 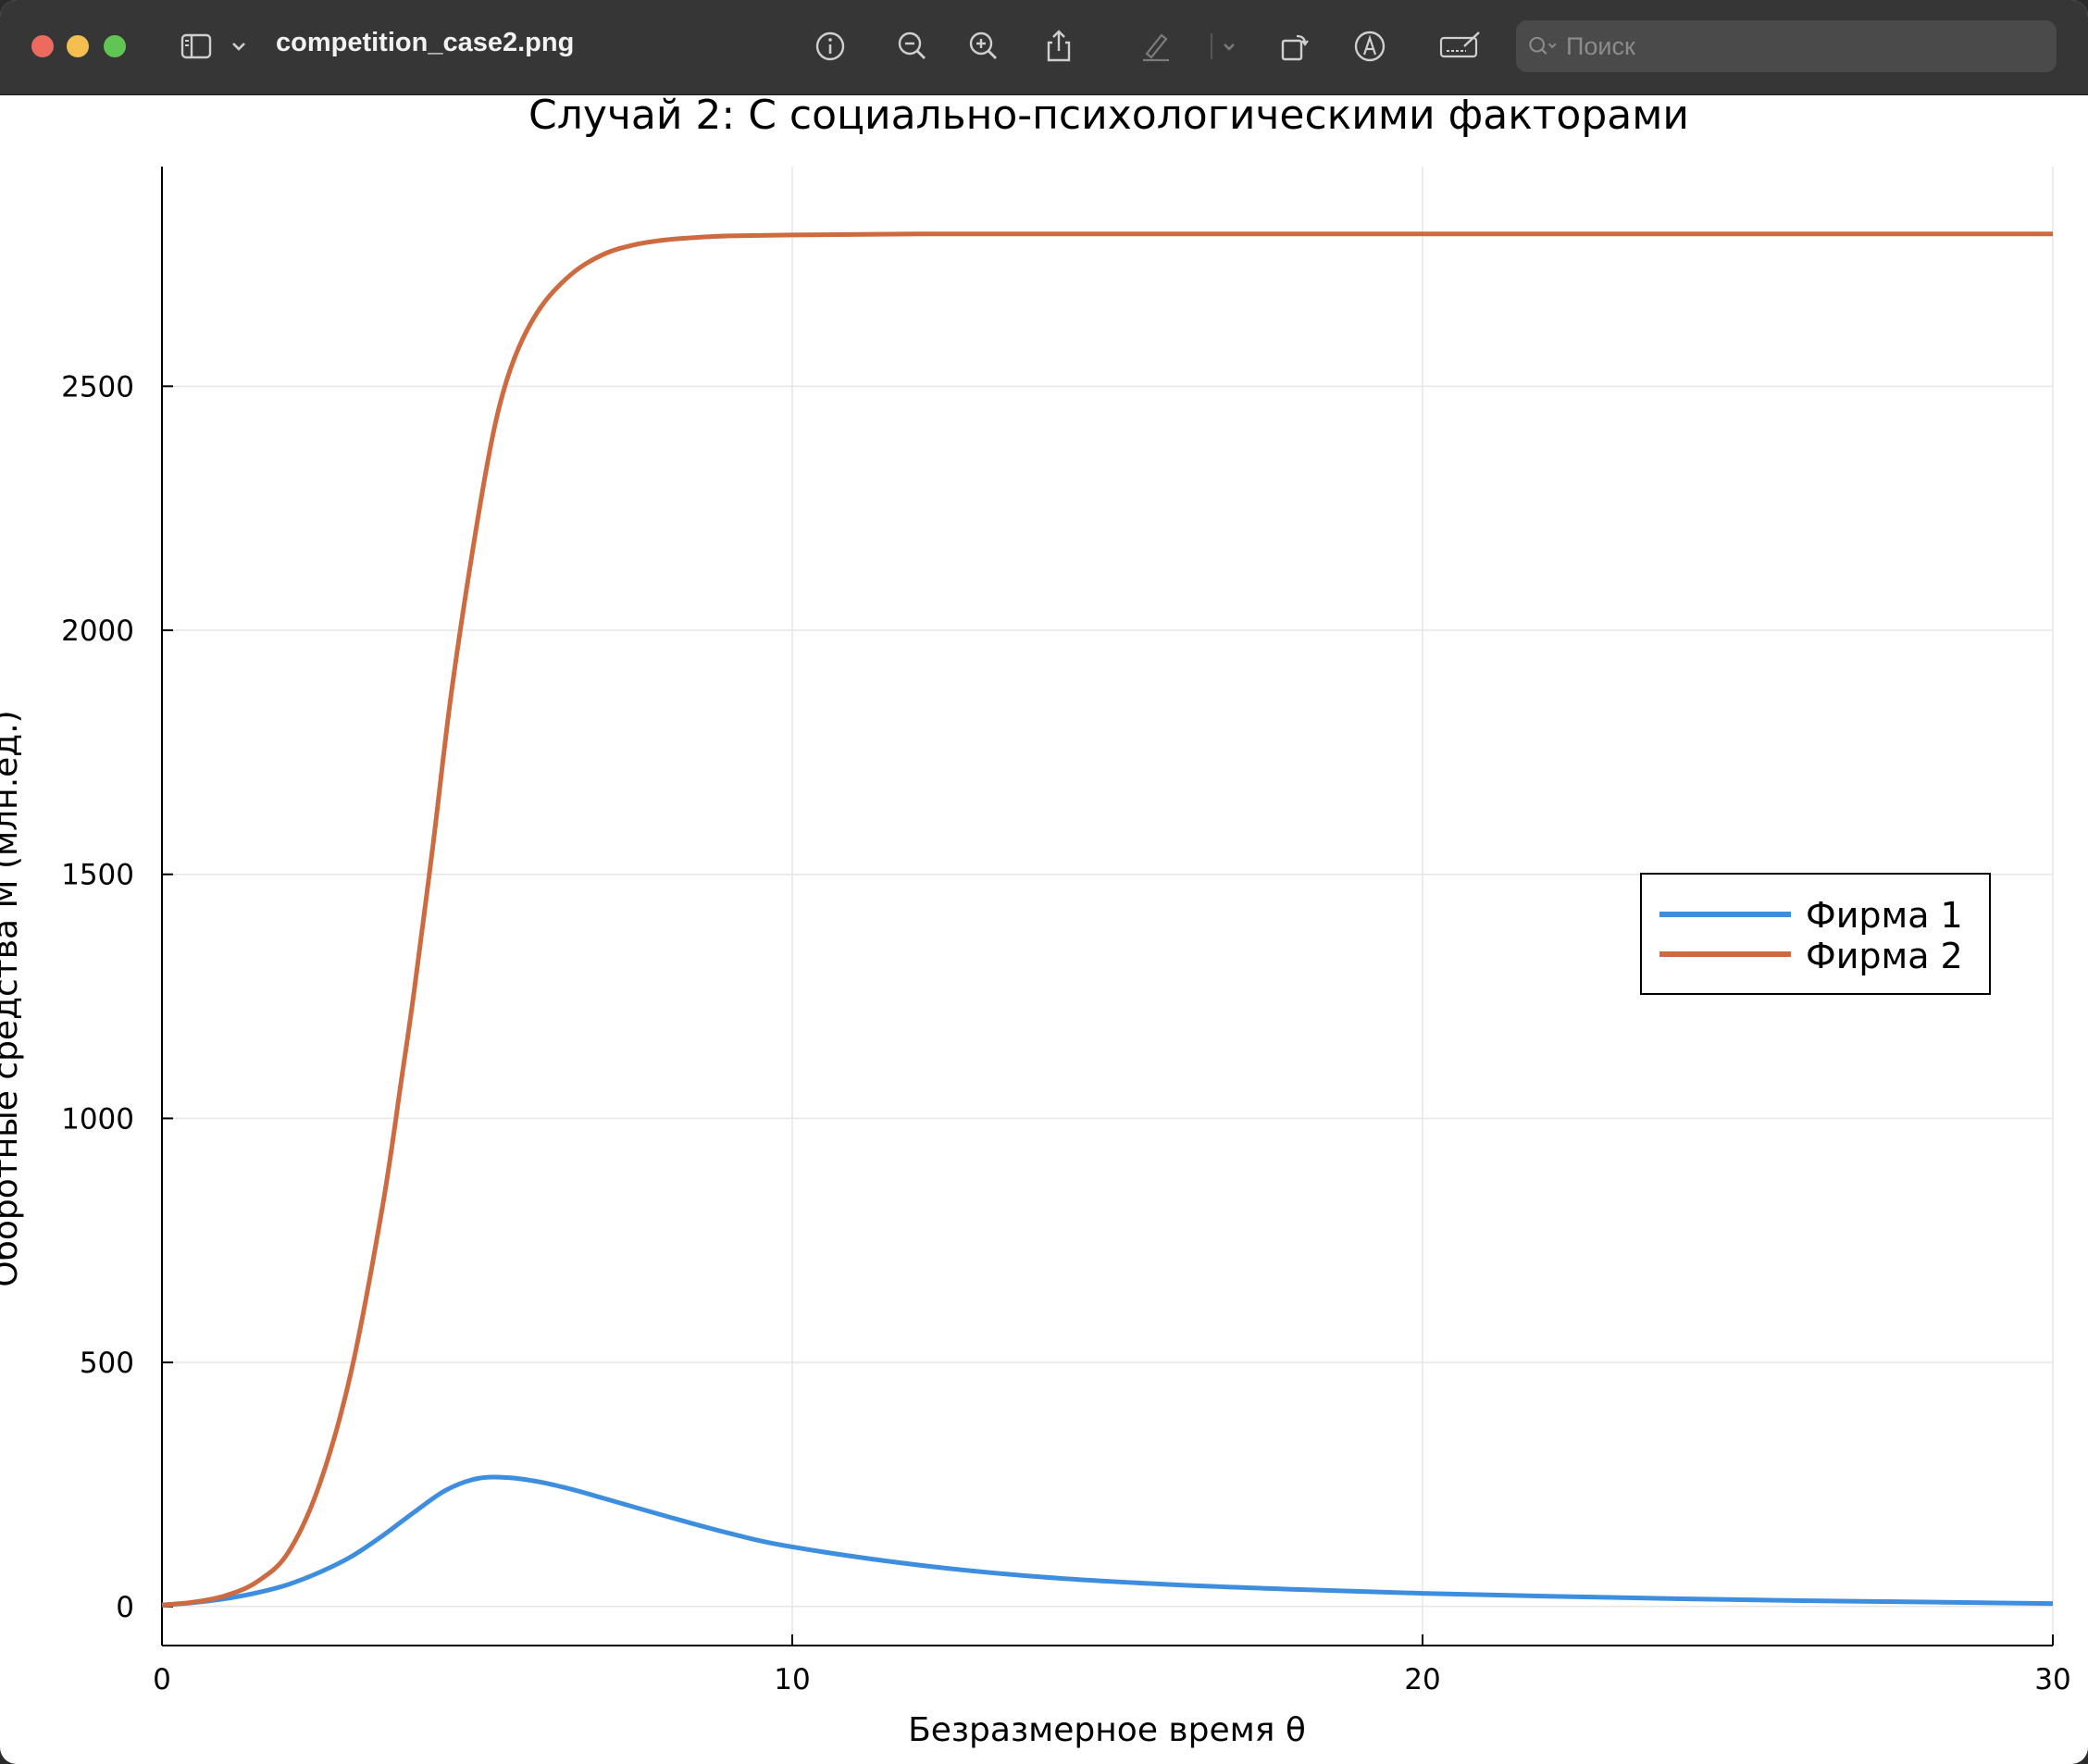 I want to click on legend: Фирма 1 Фирма 2, so click(x=1815, y=934).